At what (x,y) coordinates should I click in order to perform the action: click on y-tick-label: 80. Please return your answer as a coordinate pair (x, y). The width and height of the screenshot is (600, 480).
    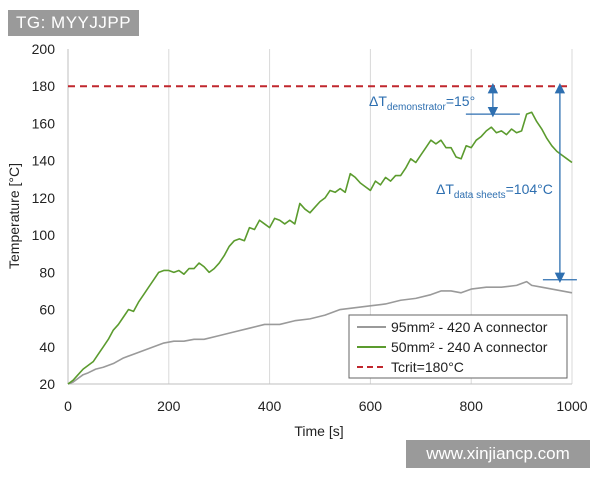
    Looking at the image, I should click on (47, 272).